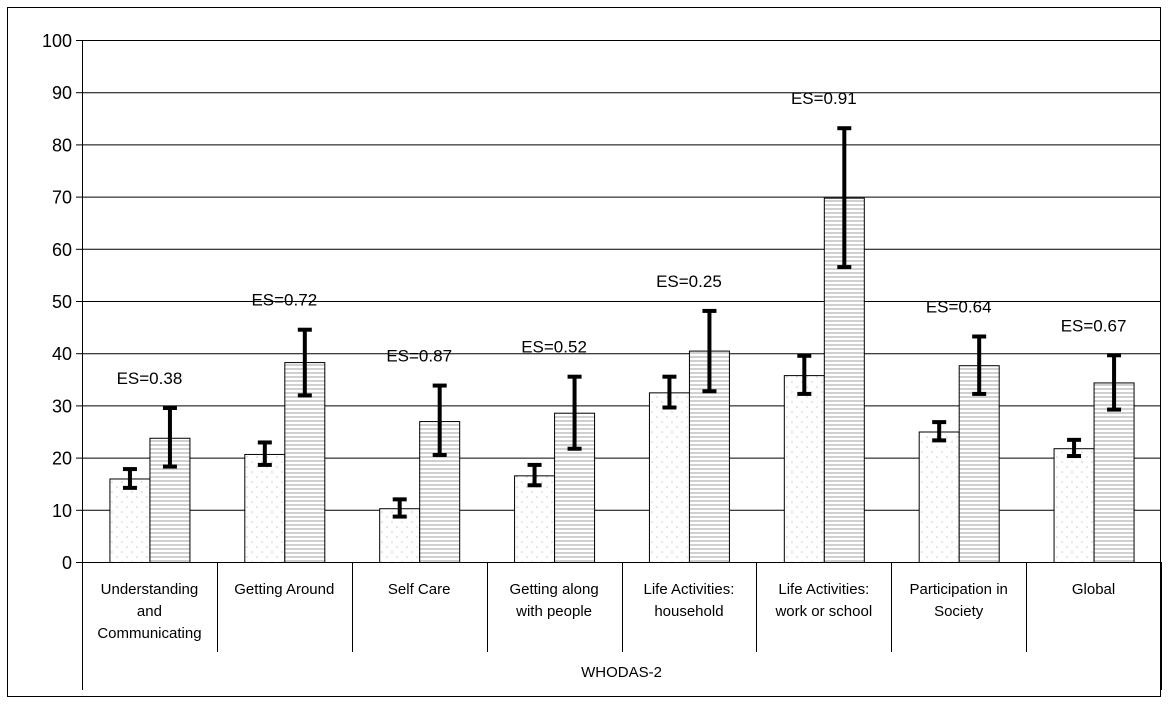  What do you see at coordinates (554, 347) in the screenshot?
I see `es-annotation-3: ES=0.52` at bounding box center [554, 347].